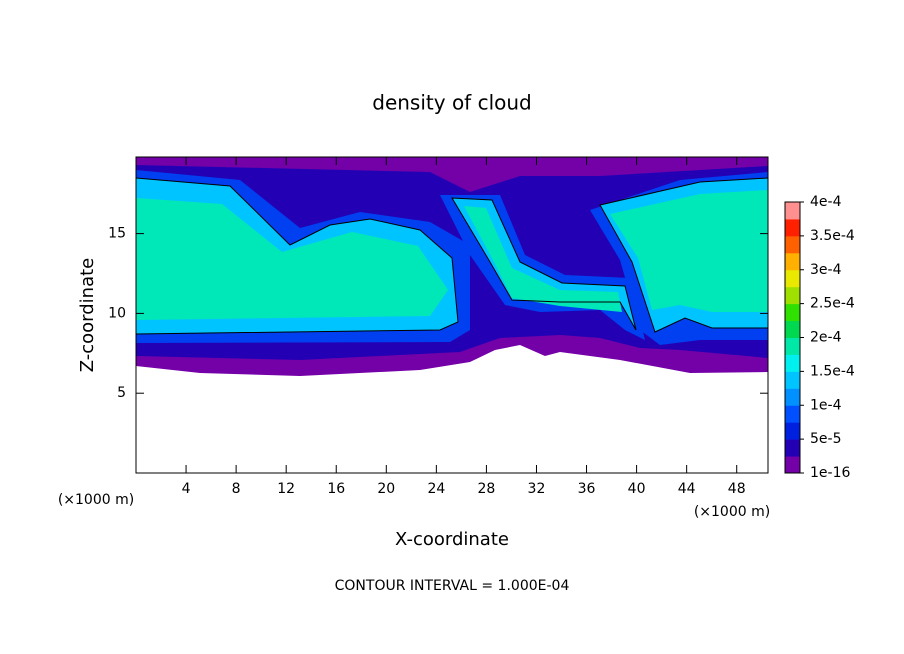  What do you see at coordinates (832, 236) in the screenshot?
I see `colorbar-tick-label: 3.5e-4` at bounding box center [832, 236].